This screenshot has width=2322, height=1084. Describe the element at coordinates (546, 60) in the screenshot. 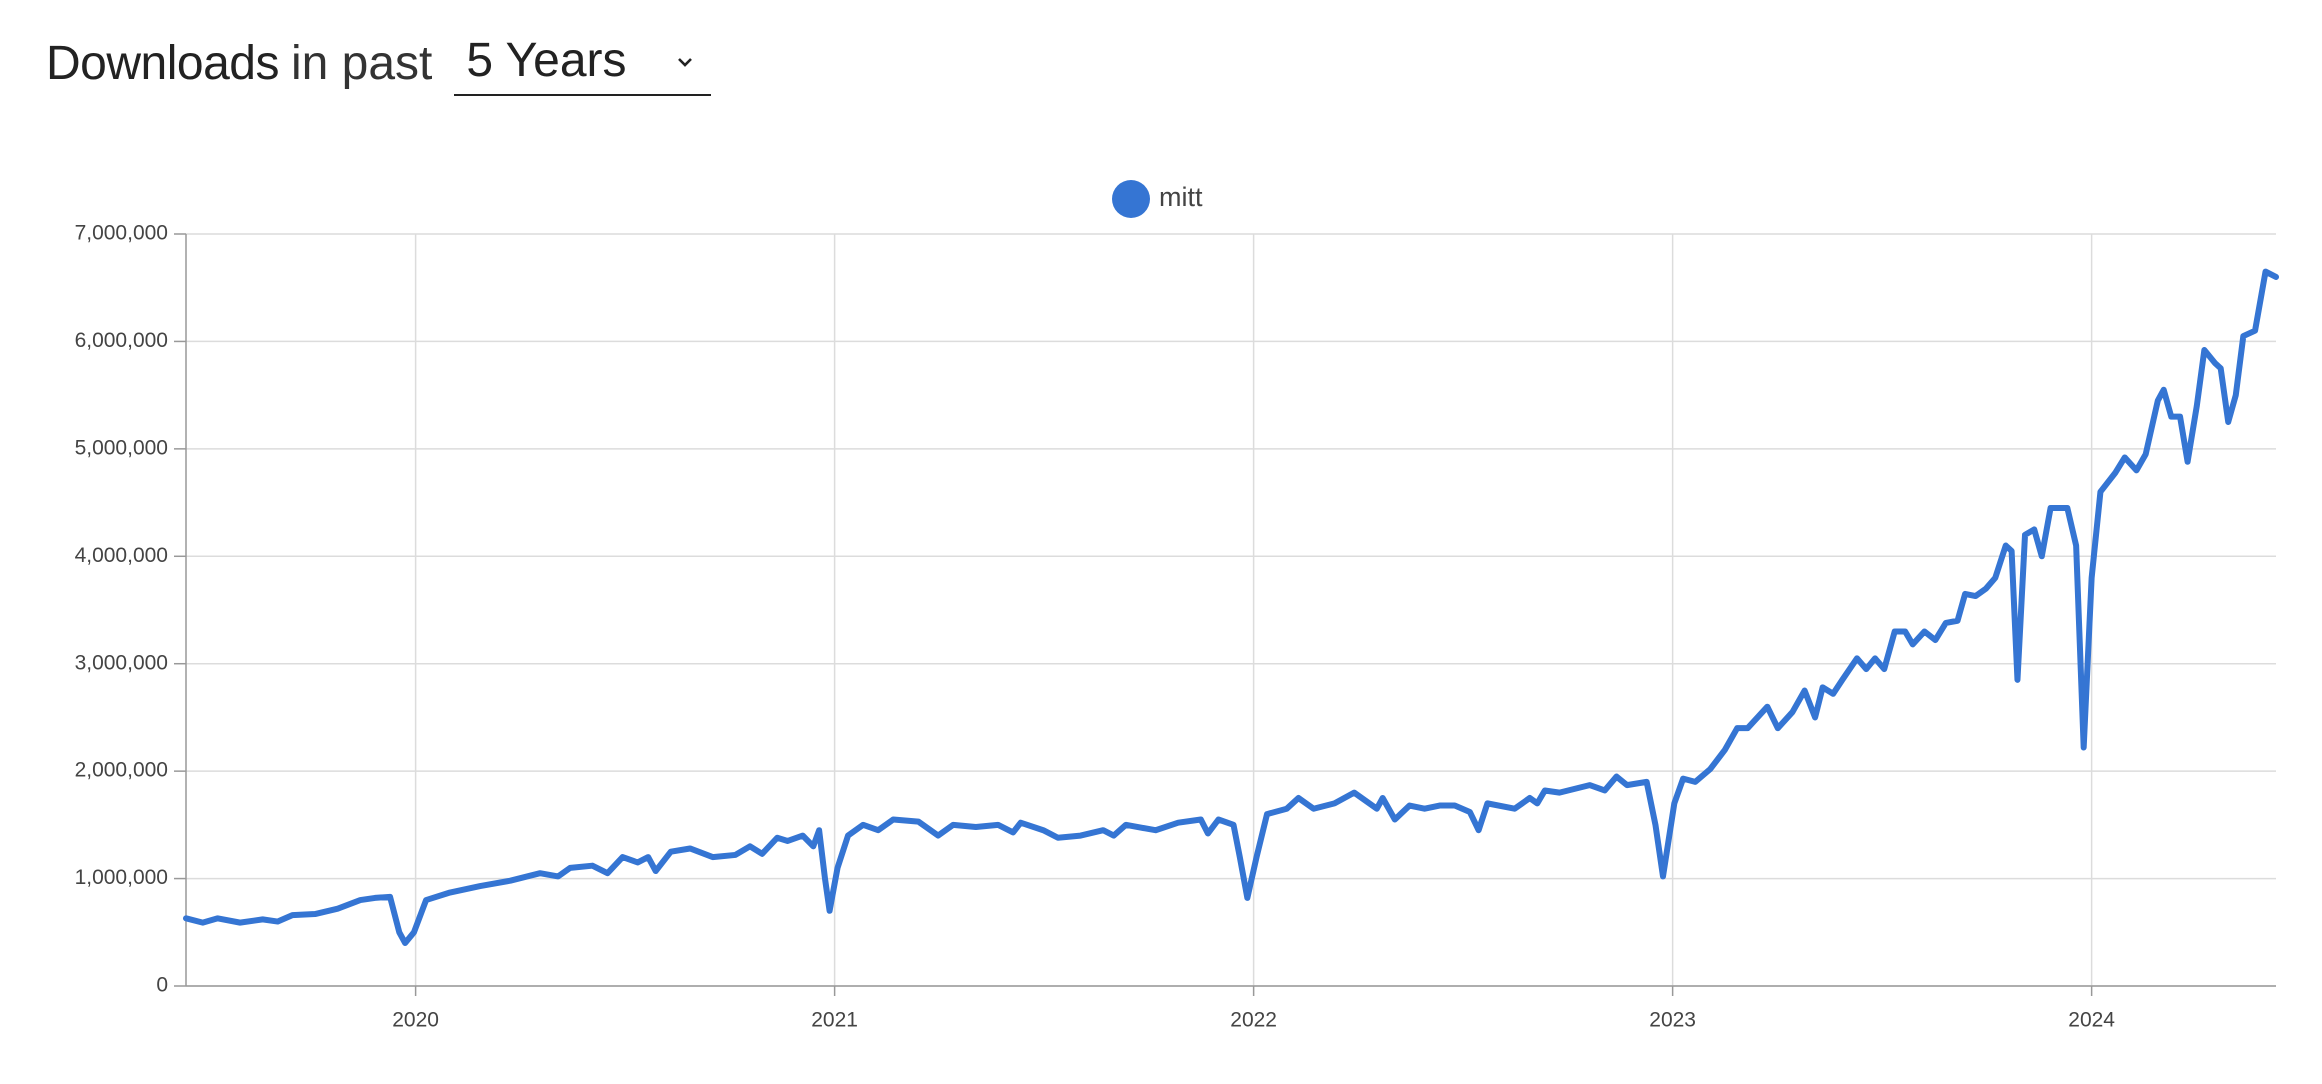

I see `select-value: 5 Years` at that location.